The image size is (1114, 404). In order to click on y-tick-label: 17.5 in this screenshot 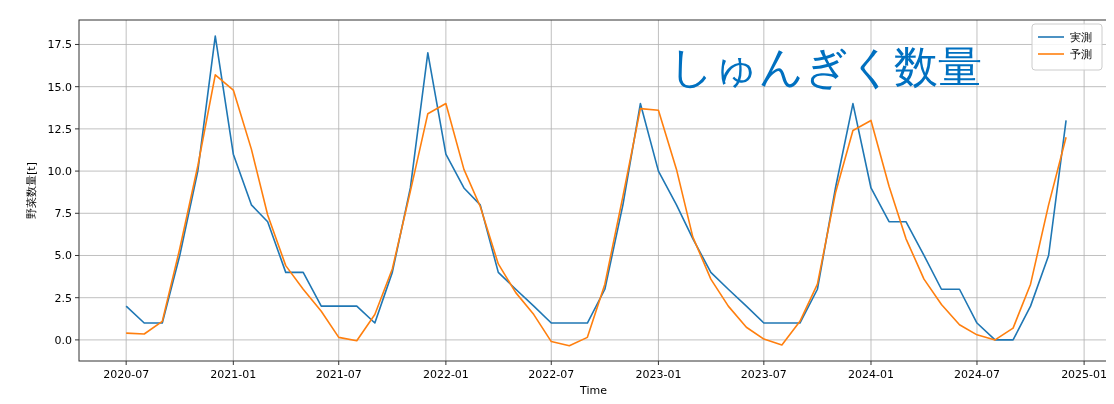, I will do `click(59, 45)`.